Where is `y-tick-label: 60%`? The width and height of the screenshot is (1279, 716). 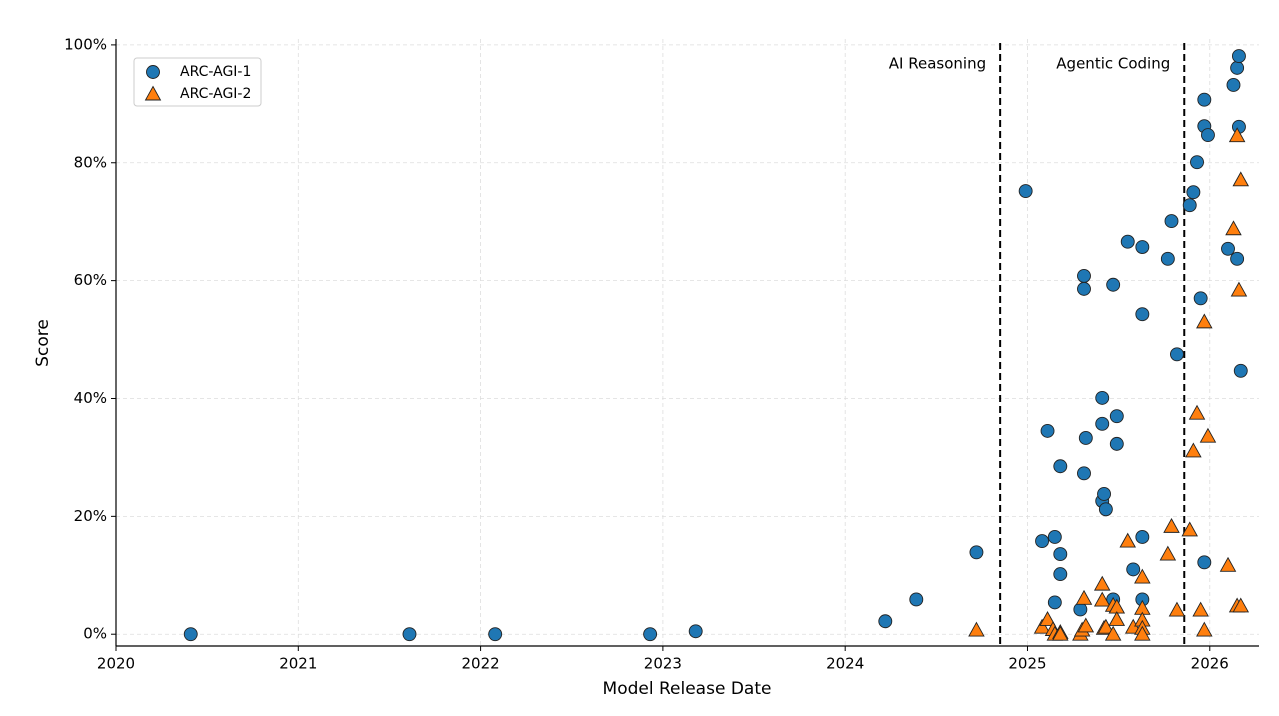
y-tick-label: 60% is located at coordinates (90, 280).